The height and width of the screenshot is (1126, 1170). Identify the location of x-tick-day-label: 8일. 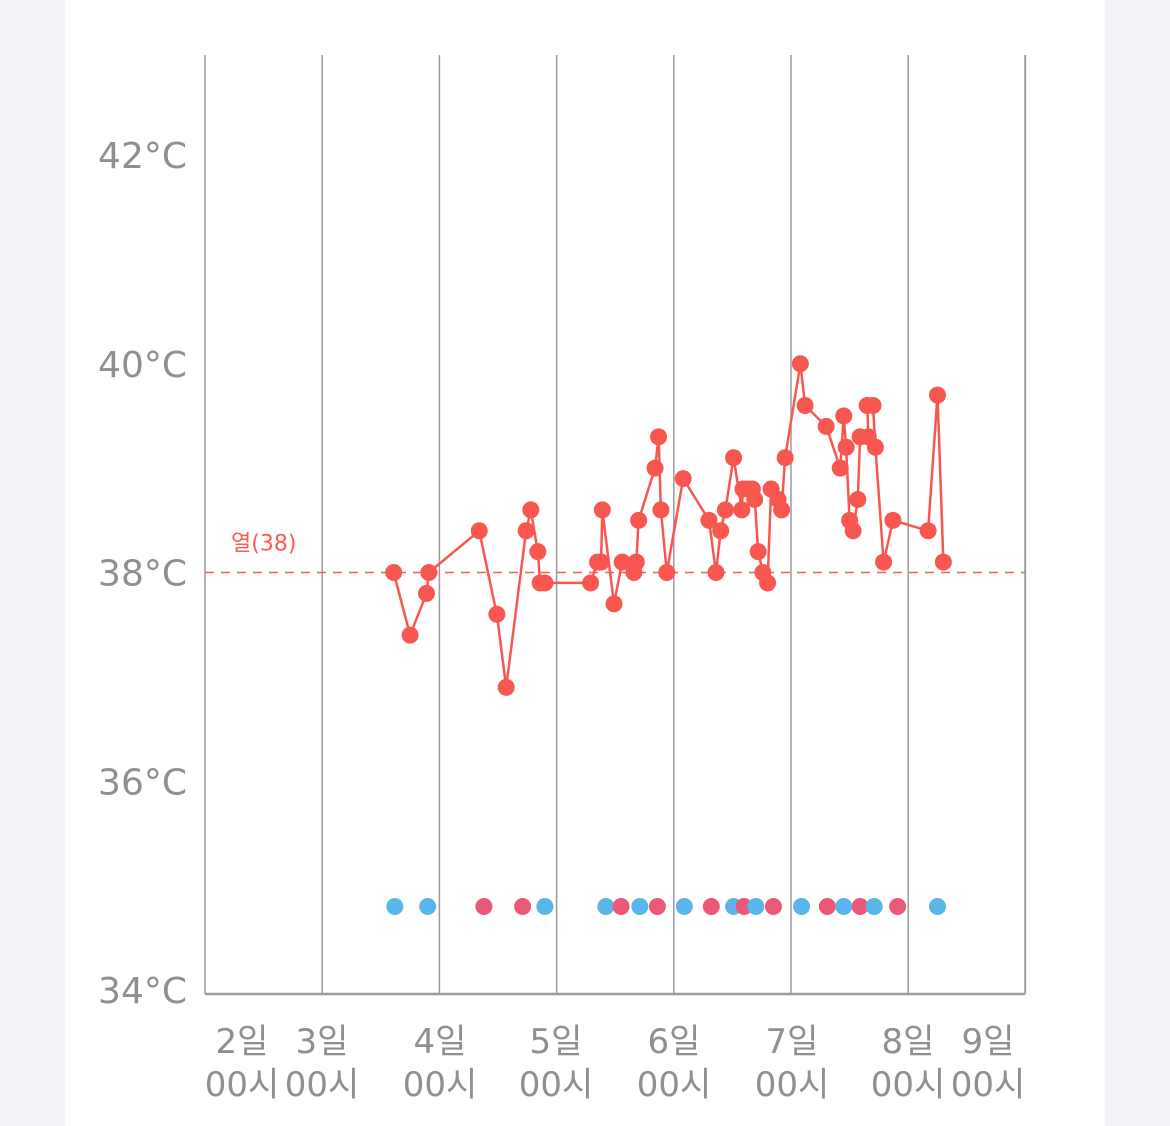
(908, 1042).